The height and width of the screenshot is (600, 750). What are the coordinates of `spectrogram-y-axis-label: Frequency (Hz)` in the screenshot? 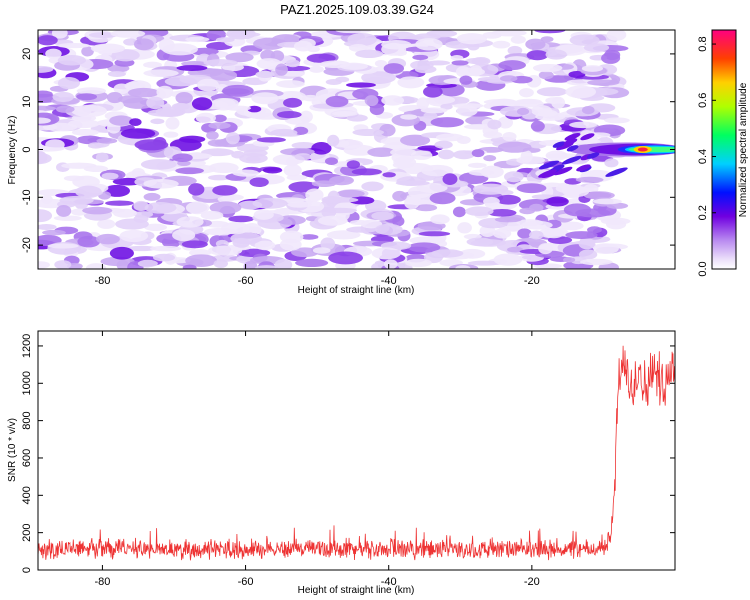 It's located at (12, 150).